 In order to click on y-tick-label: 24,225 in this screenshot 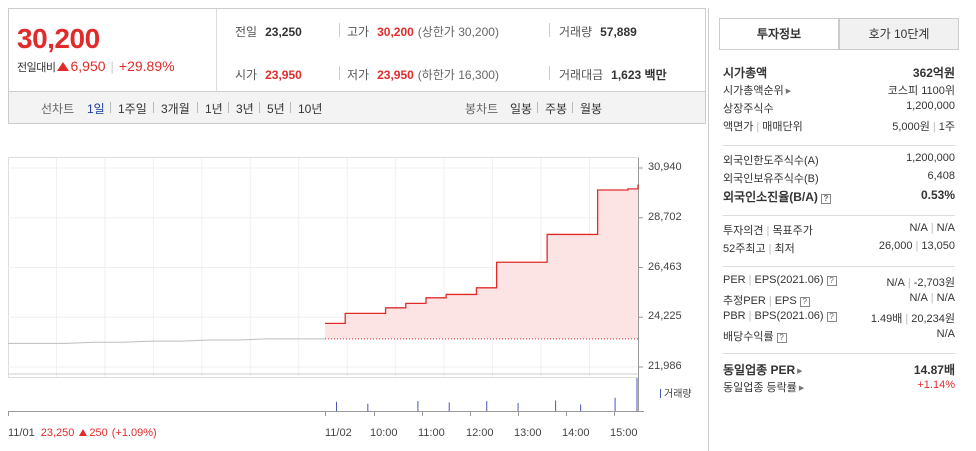, I will do `click(665, 316)`.